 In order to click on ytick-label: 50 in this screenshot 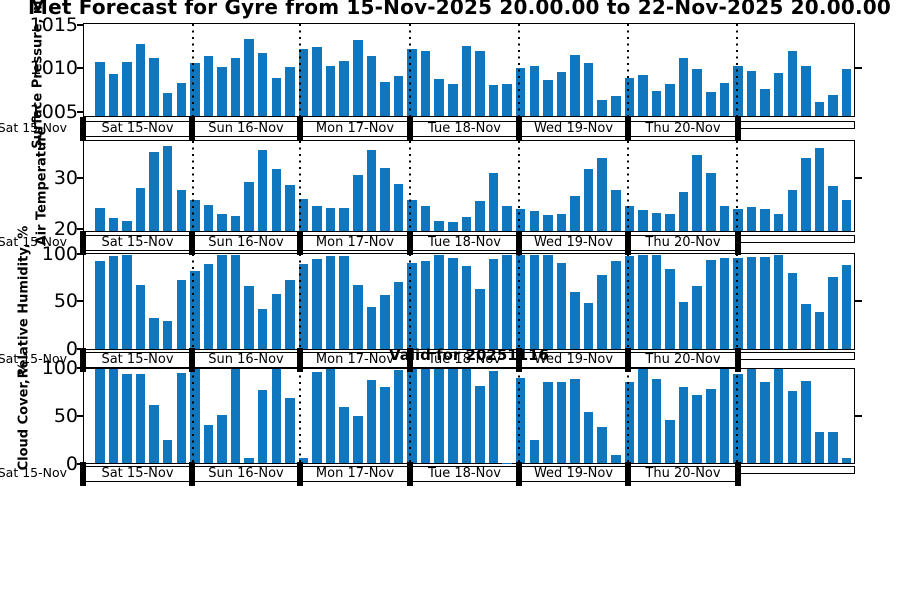, I will do `click(65, 416)`.